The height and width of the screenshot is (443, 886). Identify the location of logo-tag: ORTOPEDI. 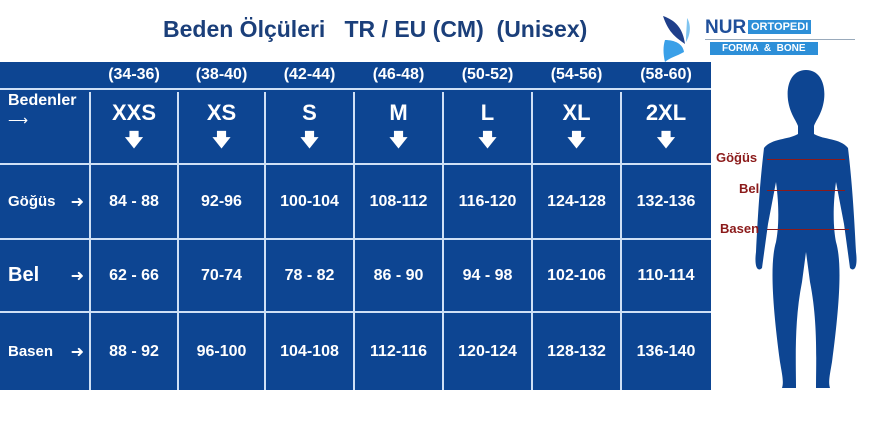
(780, 27).